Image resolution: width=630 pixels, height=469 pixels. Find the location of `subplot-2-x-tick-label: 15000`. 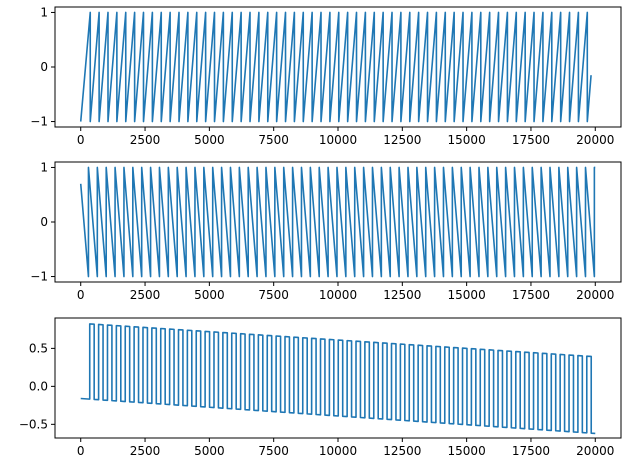

subplot-2-x-tick-label: 15000 is located at coordinates (467, 295).